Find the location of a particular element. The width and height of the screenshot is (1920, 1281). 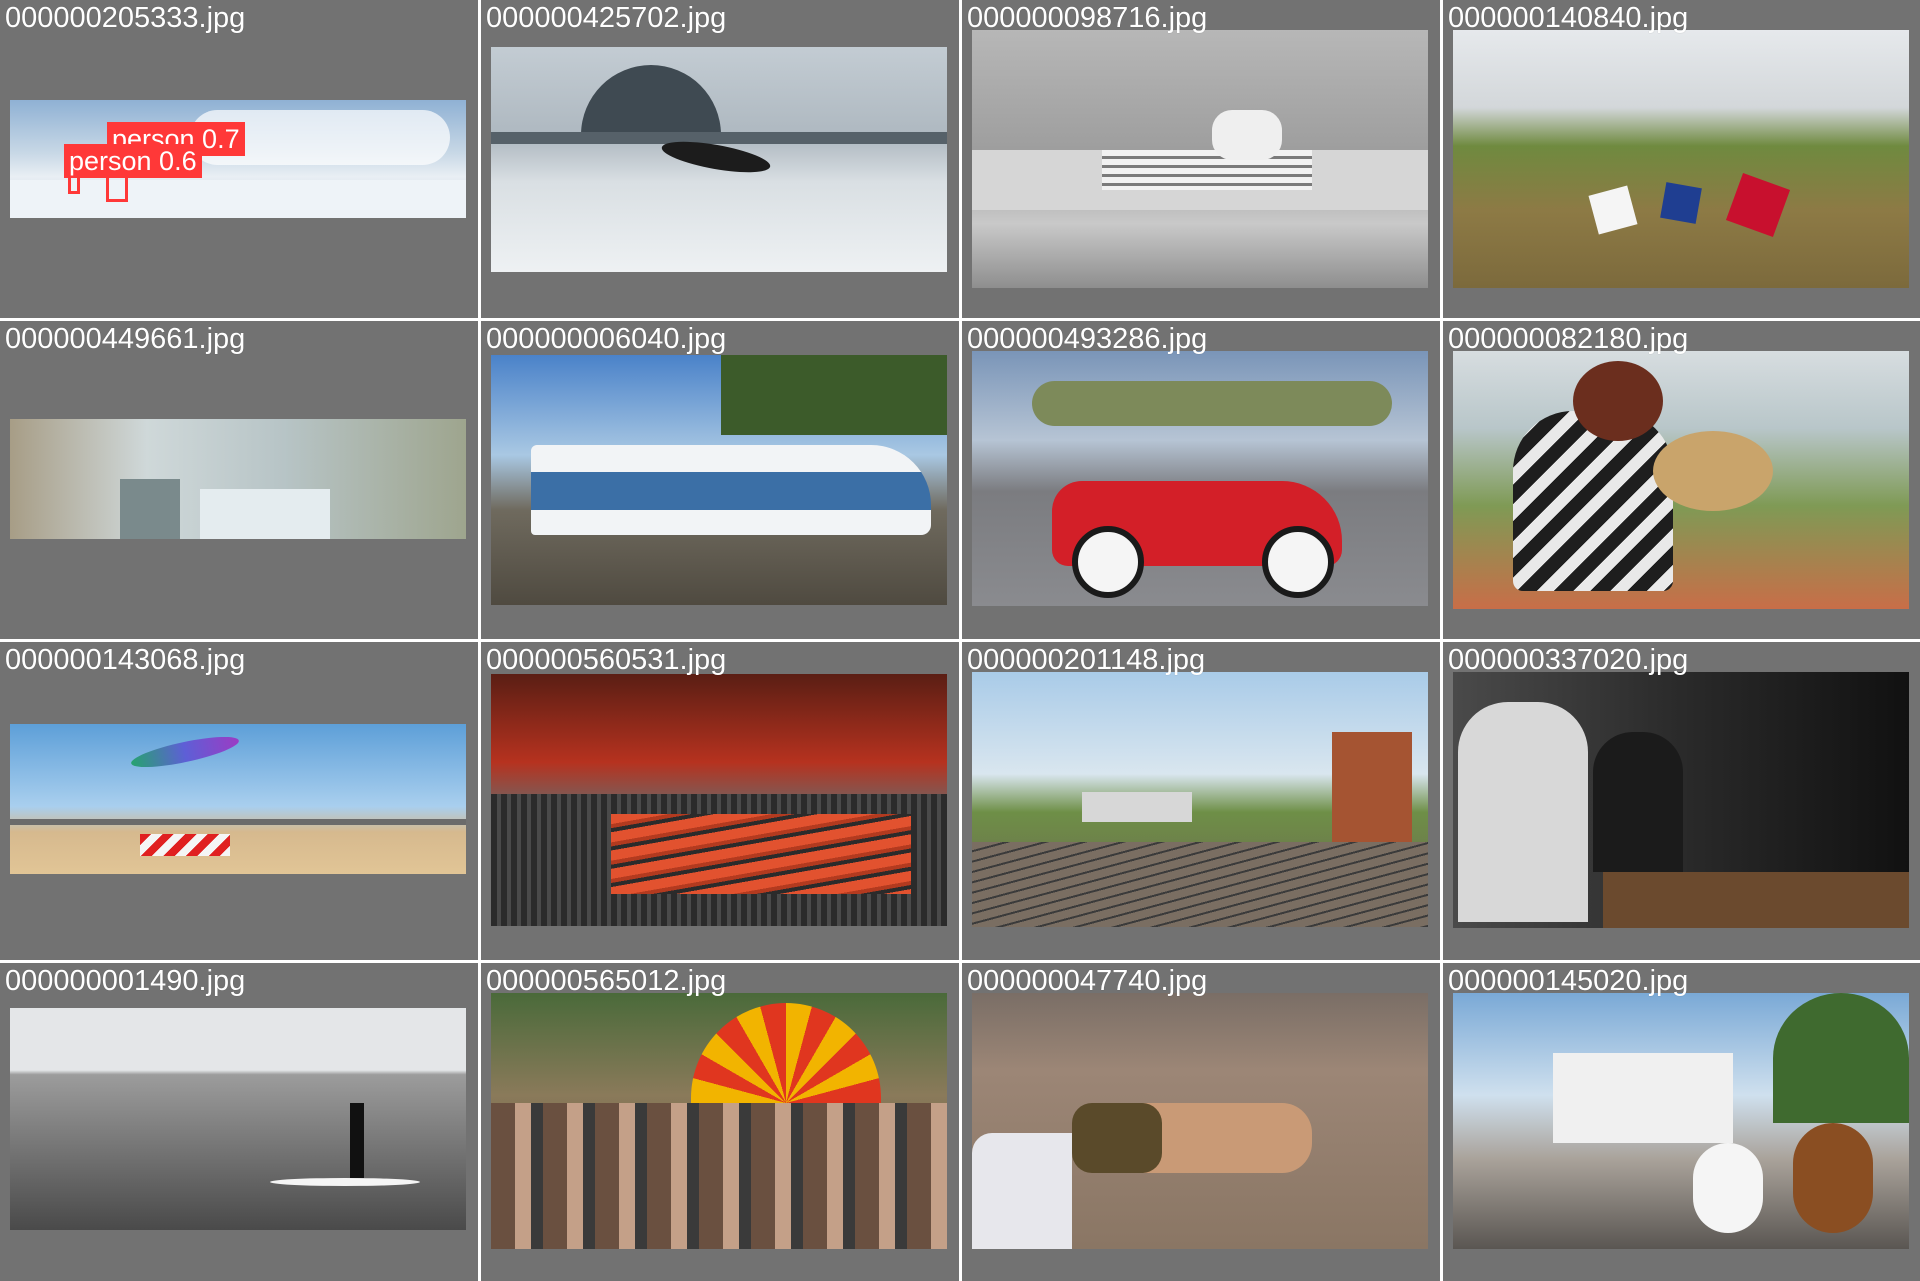

paddleboard-shape is located at coordinates (345, 1182).